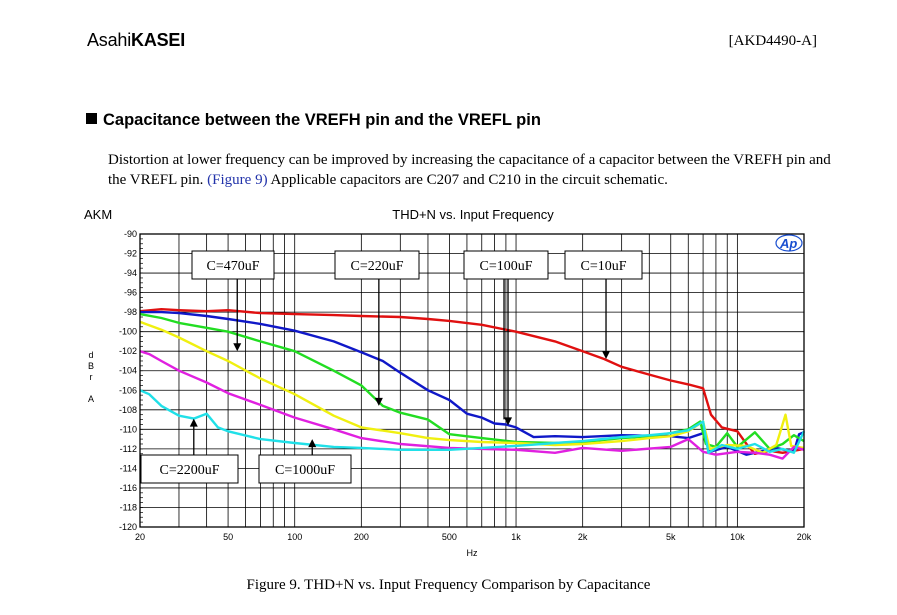  What do you see at coordinates (671, 537) in the screenshot?
I see `x-tick-label: 5k` at bounding box center [671, 537].